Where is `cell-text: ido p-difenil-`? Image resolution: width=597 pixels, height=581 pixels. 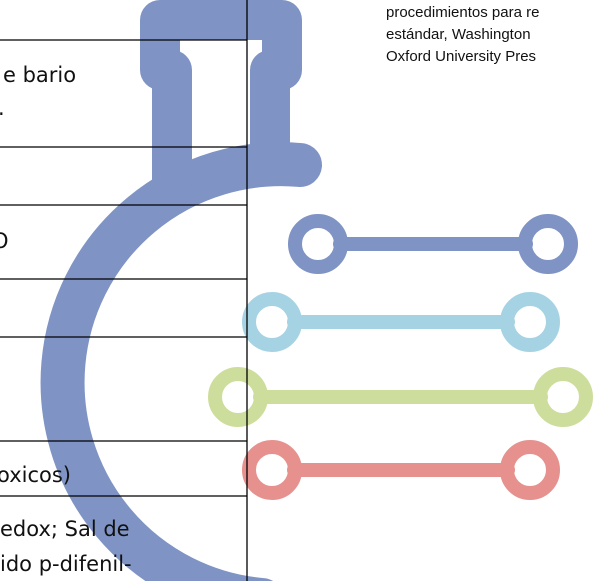 cell-text: ido p-difenil- is located at coordinates (66, 564).